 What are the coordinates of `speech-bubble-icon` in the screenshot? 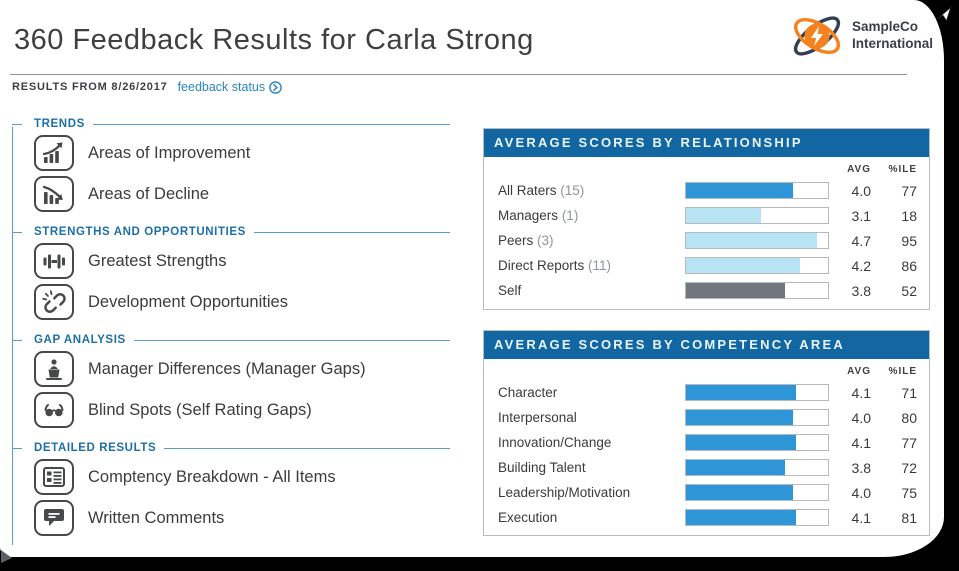 It's located at (54, 518).